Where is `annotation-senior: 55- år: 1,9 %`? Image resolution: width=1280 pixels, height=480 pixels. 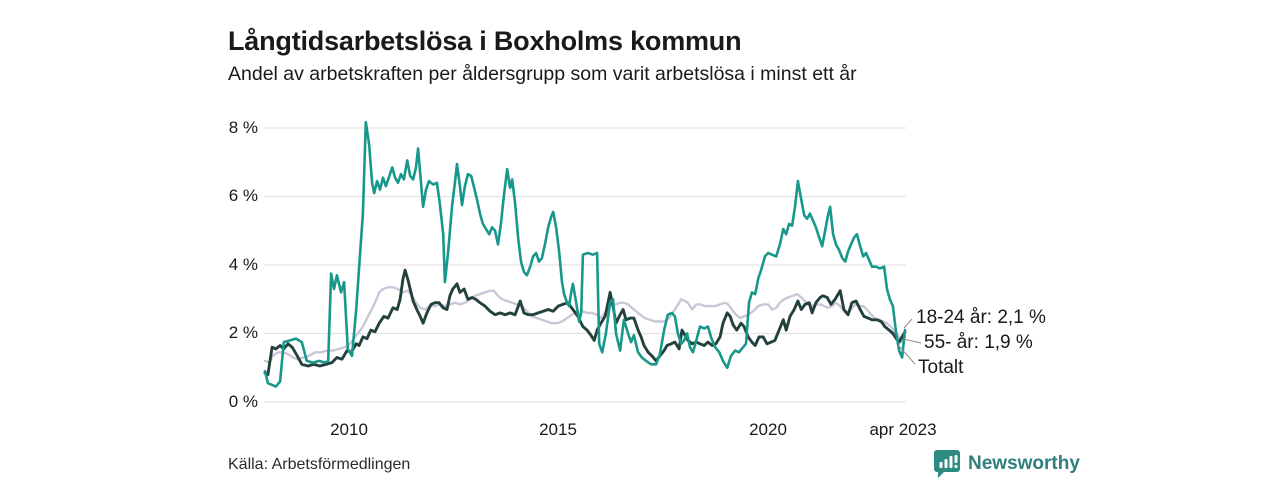
annotation-senior: 55- år: 1,9 % is located at coordinates (978, 342).